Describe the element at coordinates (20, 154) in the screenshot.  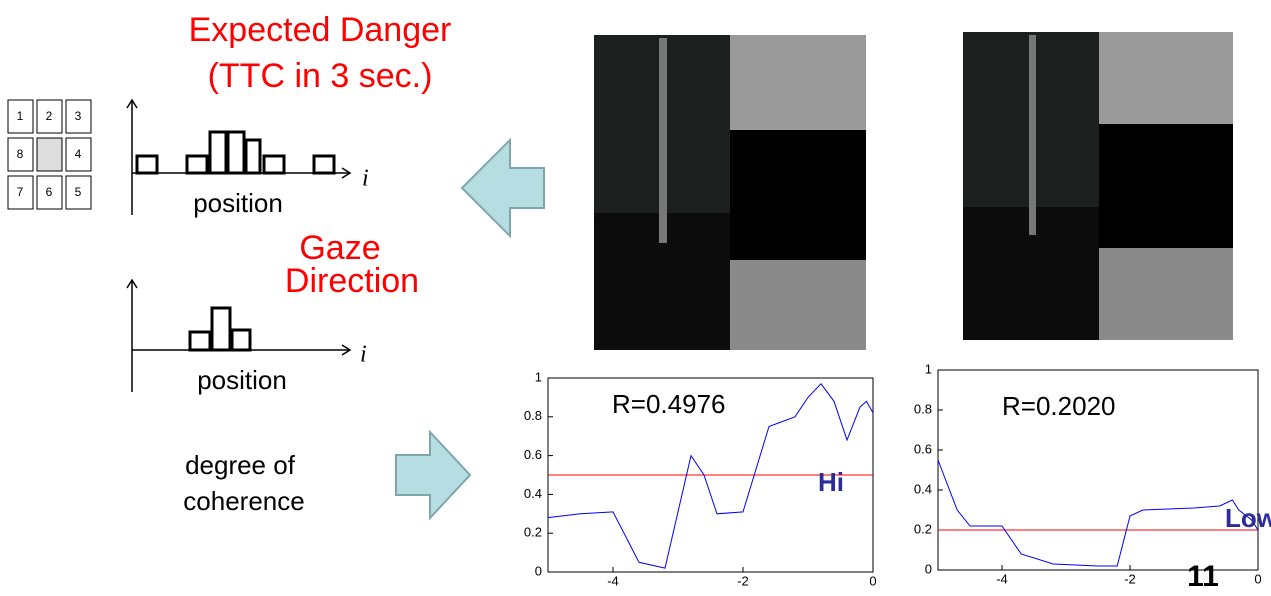
I see `cell: 8` at that location.